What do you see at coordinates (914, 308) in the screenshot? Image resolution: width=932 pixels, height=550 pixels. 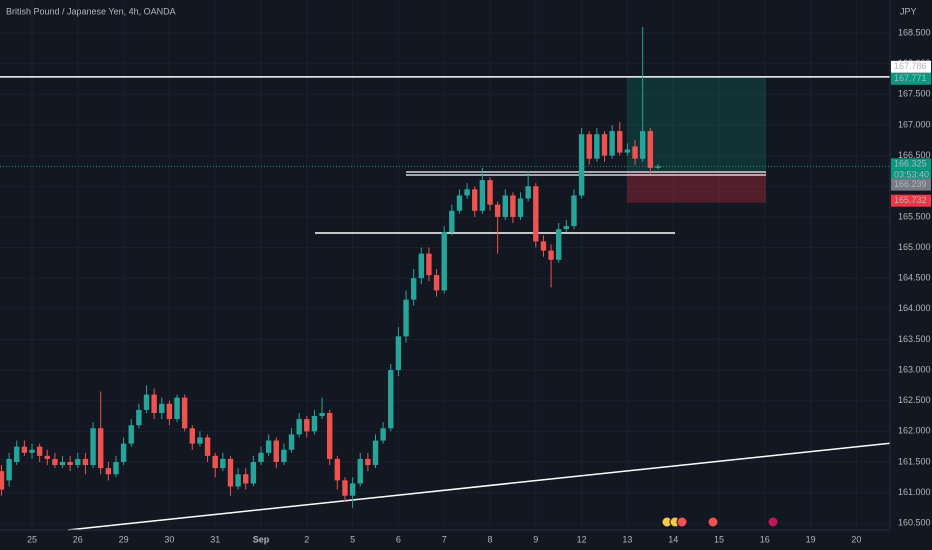 I see `y-tick-label: 164.000` at bounding box center [914, 308].